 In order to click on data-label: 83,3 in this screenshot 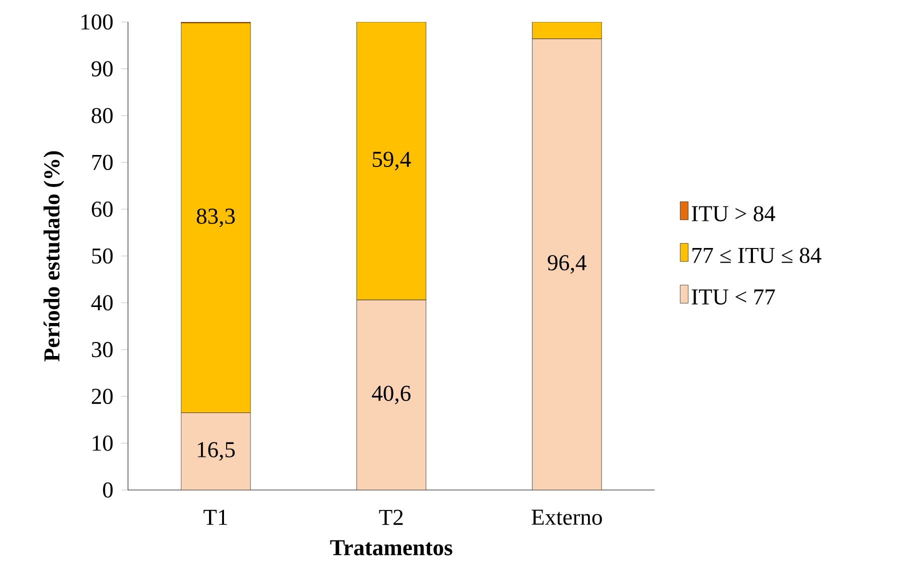, I will do `click(215, 218)`.